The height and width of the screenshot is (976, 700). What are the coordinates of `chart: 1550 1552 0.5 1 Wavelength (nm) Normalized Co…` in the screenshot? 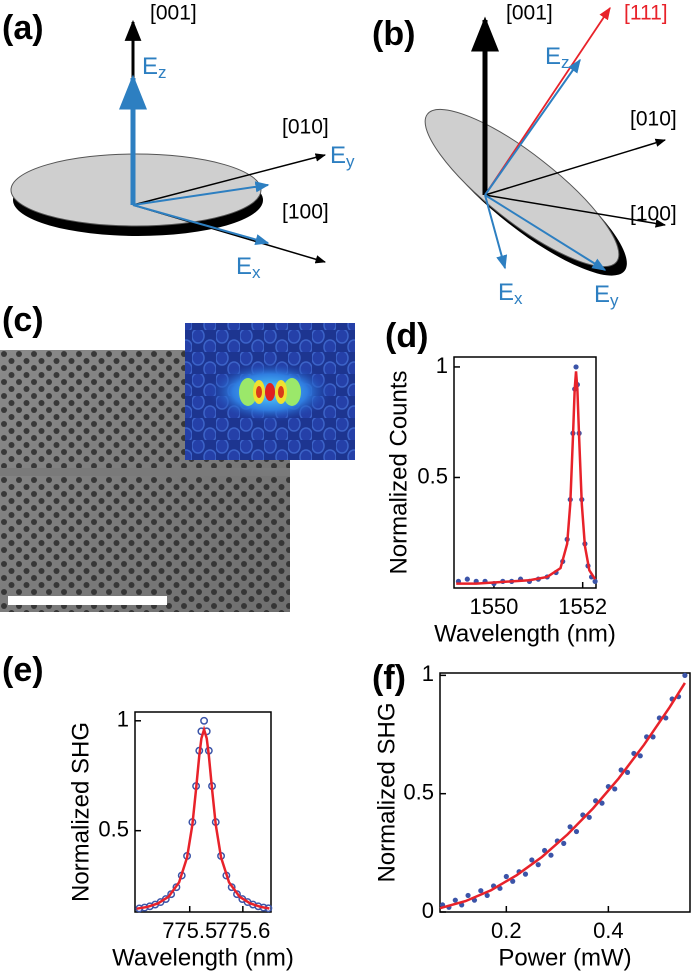 It's located at (500, 482).